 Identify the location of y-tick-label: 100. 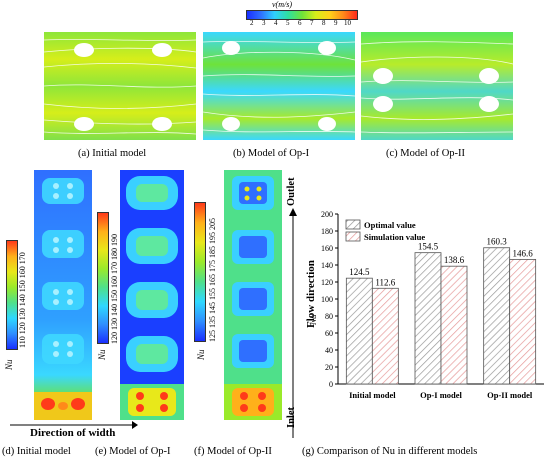
(327, 299).